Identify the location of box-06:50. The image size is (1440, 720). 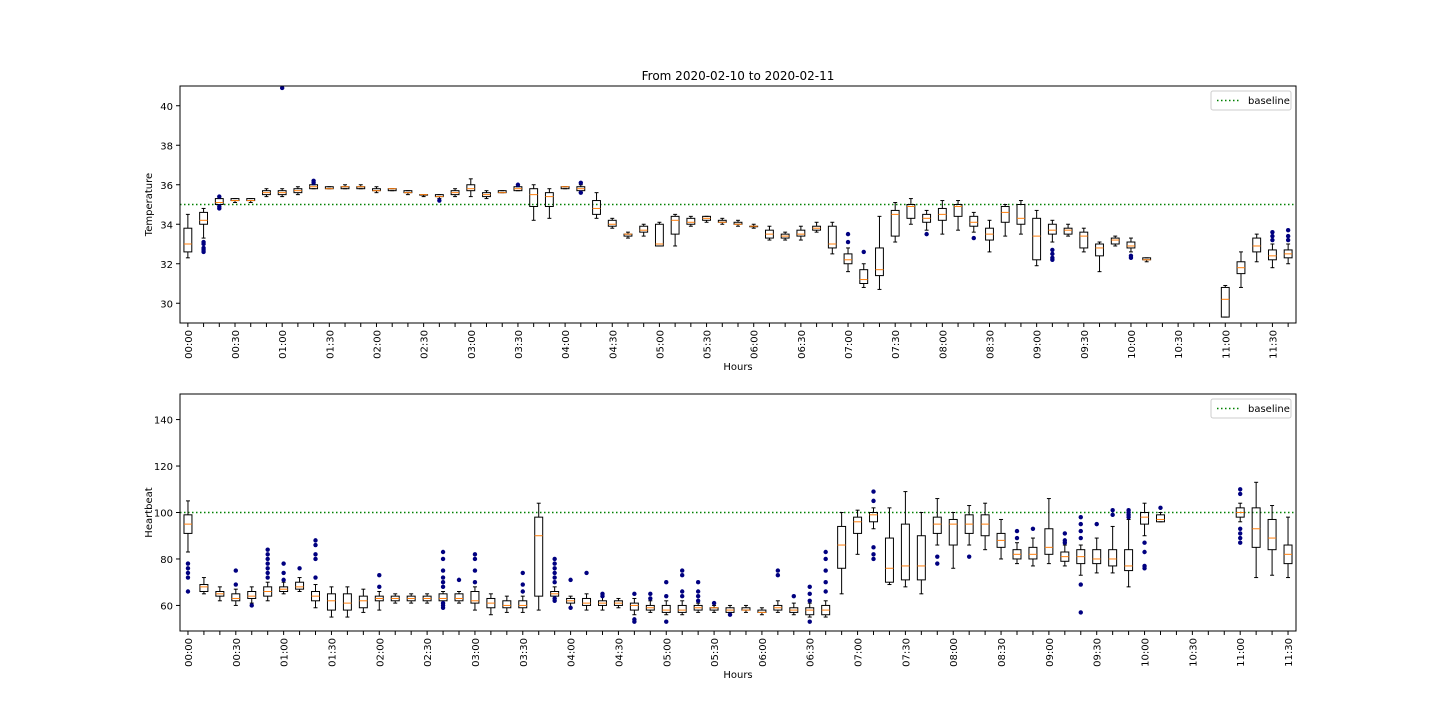
(832, 238).